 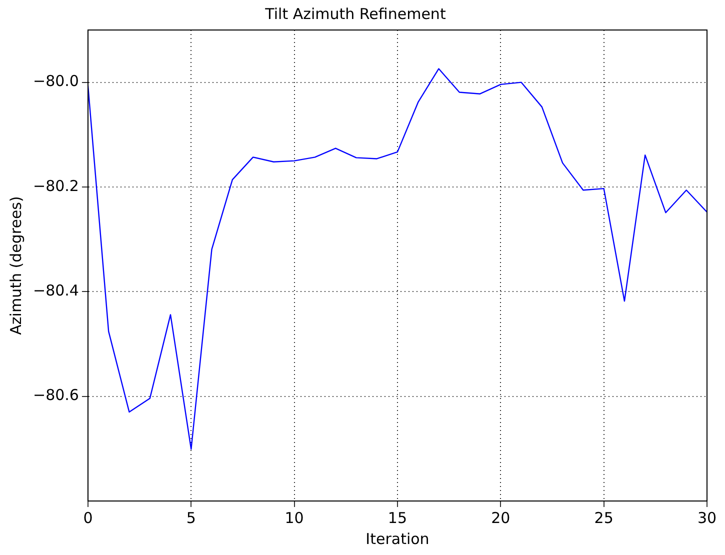 I want to click on x-tick-label: 20, so click(x=500, y=517).